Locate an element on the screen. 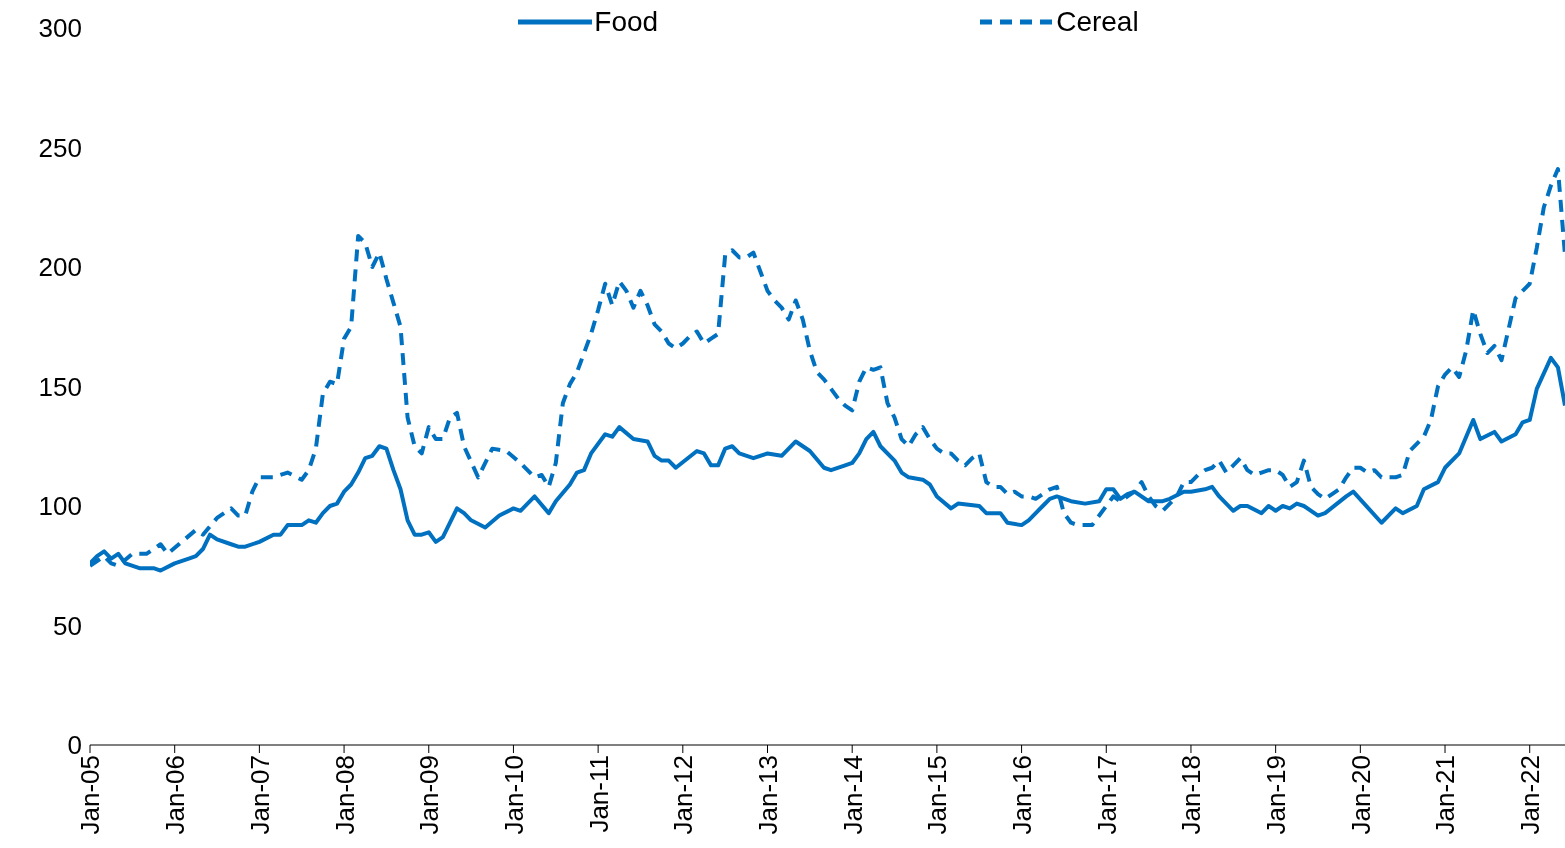 This screenshot has width=1565, height=848. x-tick-label: Jan-06 is located at coordinates (175, 795).